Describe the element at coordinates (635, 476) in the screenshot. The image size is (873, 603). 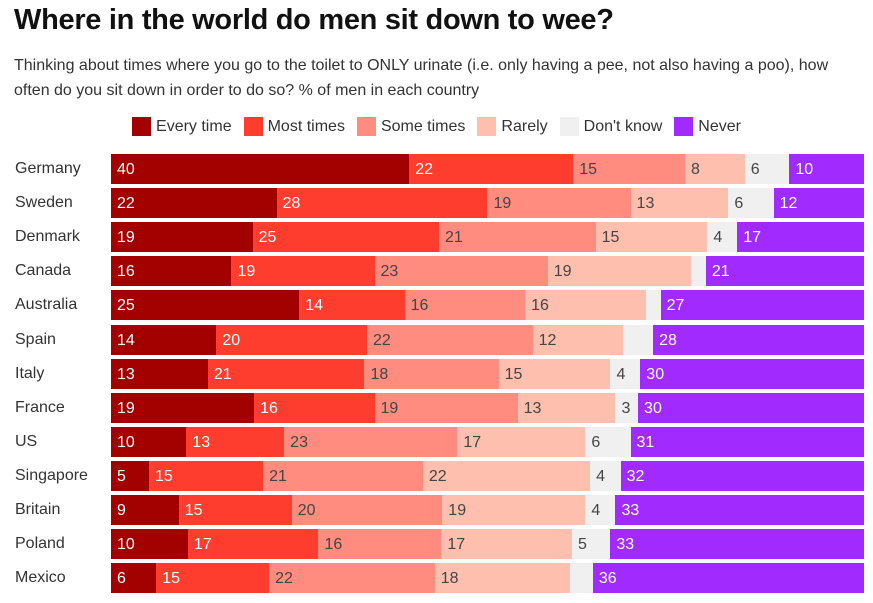
I see `data-label: 32` at that location.